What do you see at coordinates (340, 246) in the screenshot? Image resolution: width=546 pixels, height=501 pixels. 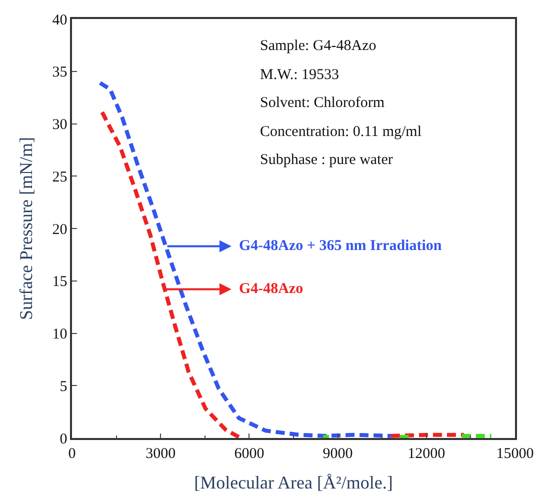 I see `legend-label: G4-48Azo + 365 nm Irradiation` at bounding box center [340, 246].